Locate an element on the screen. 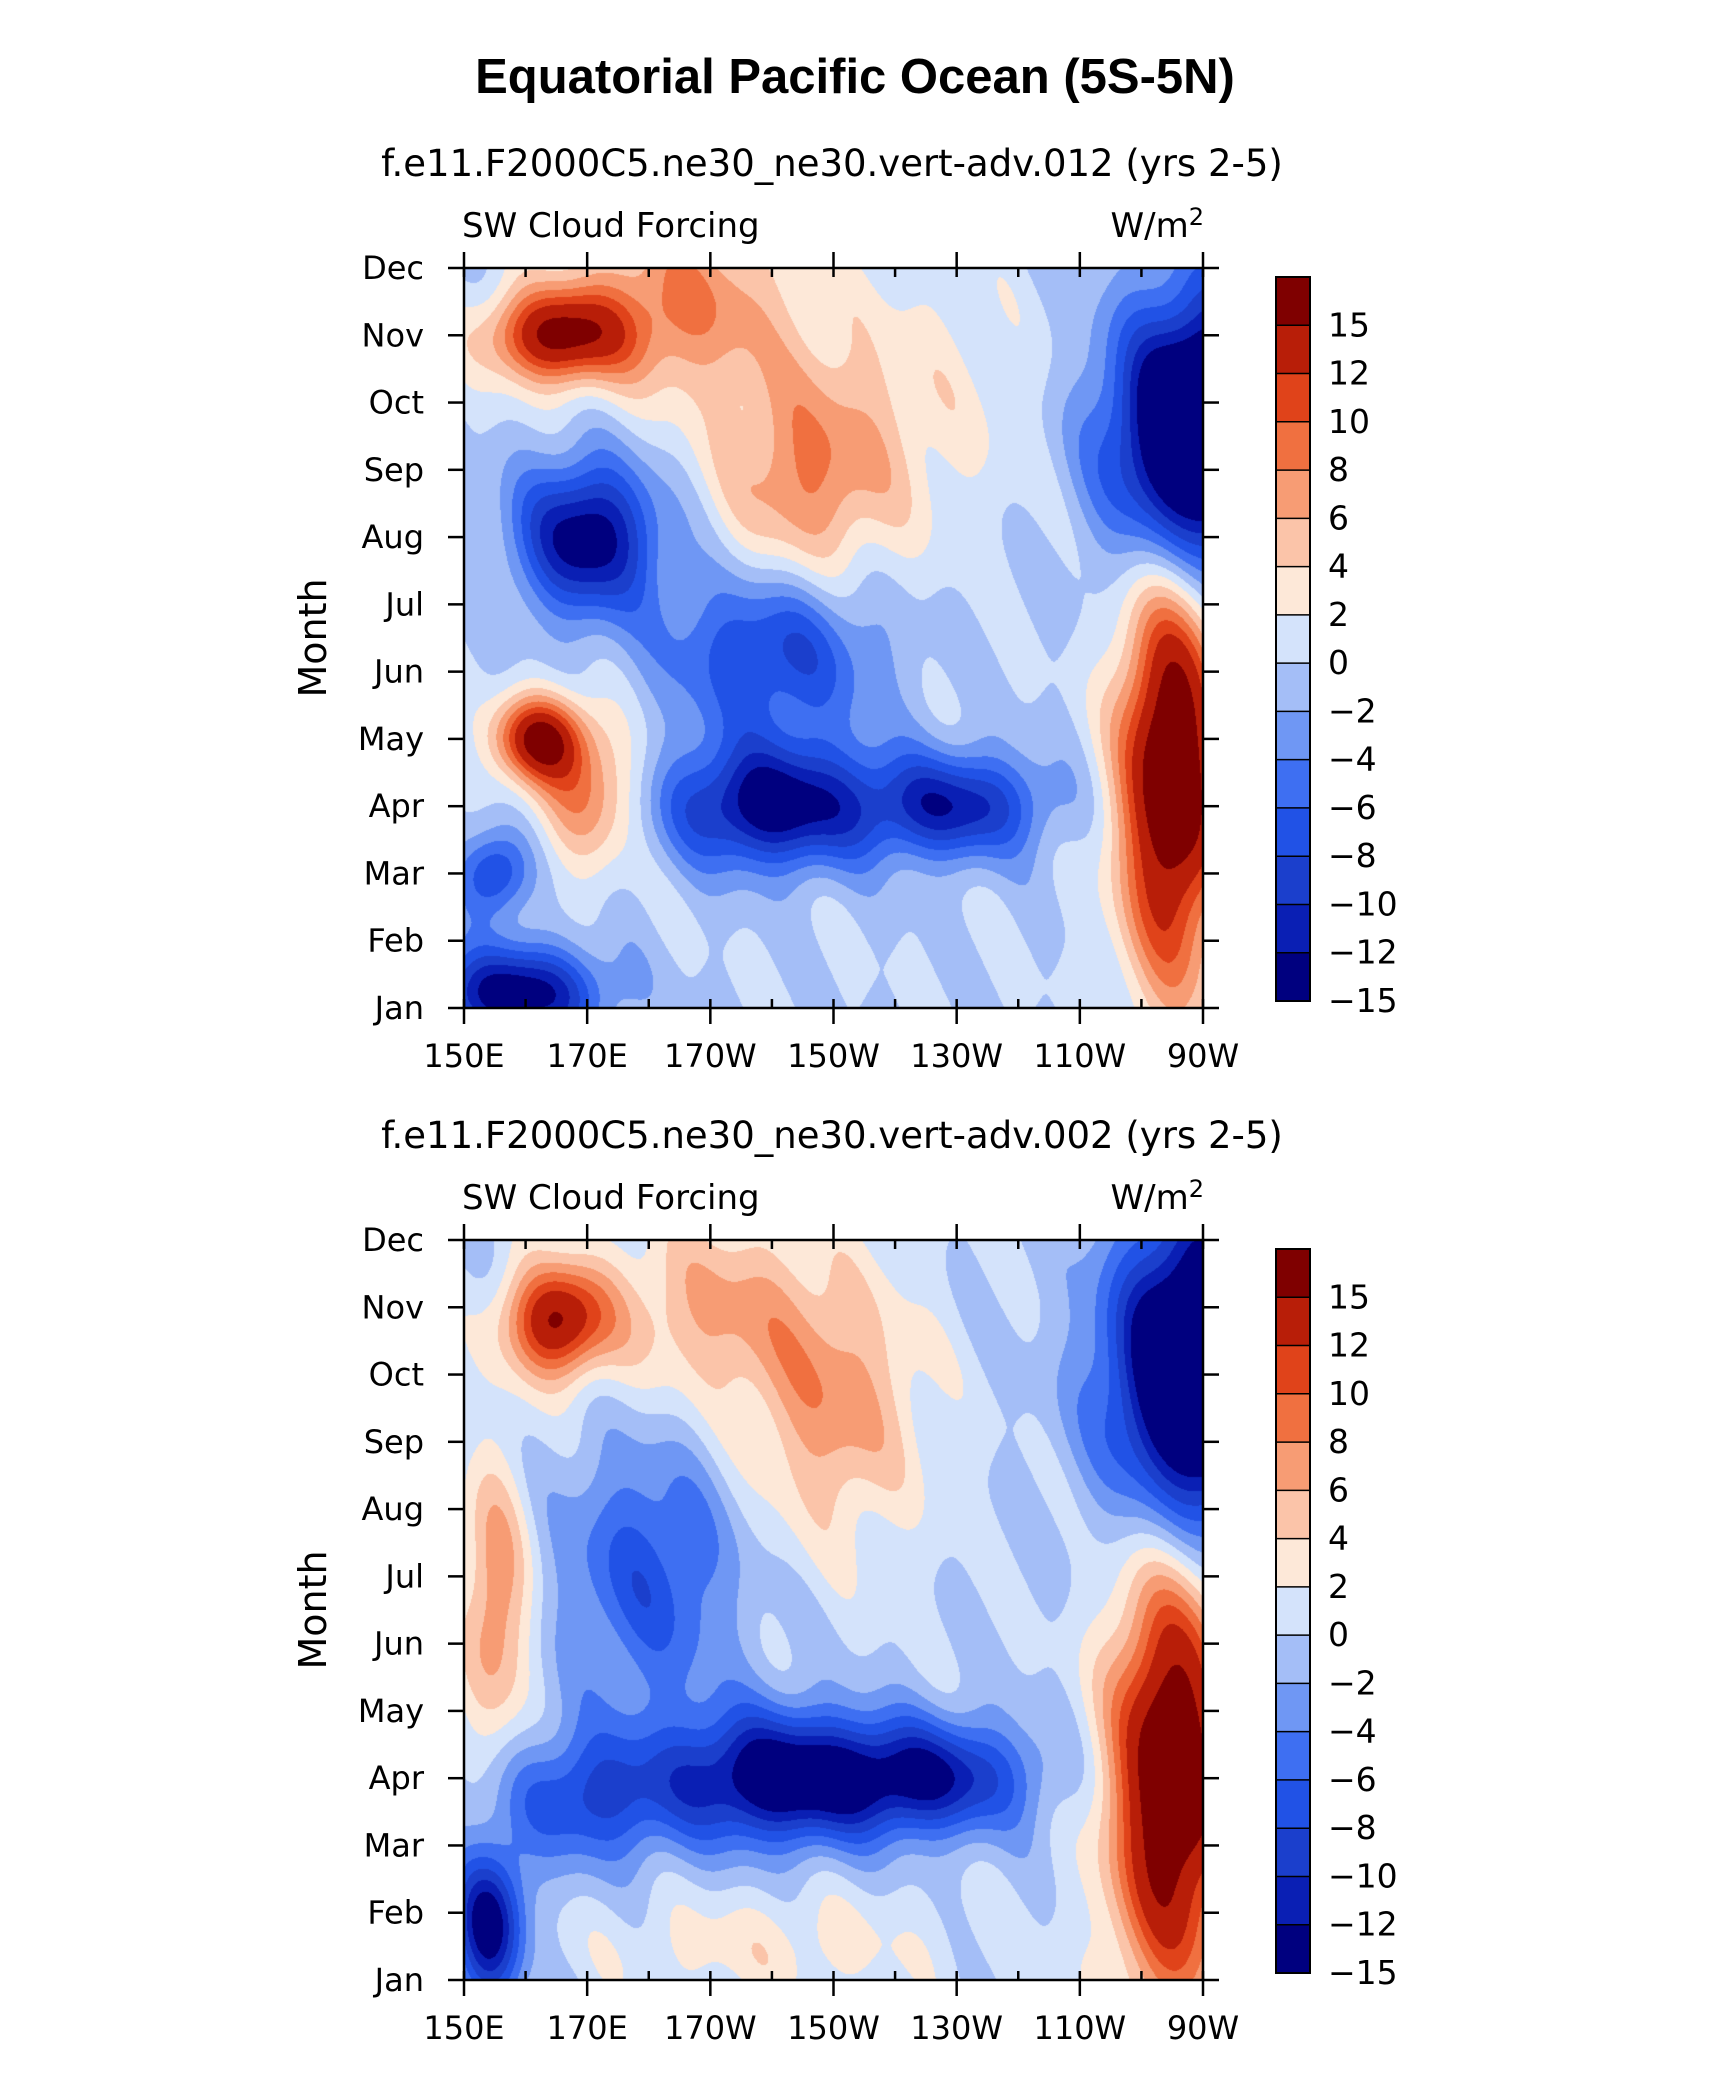 This screenshot has height=2080, width=1710. figure-title: Equatorial Pacific Ocean (5S-5N) is located at coordinates (855, 77).